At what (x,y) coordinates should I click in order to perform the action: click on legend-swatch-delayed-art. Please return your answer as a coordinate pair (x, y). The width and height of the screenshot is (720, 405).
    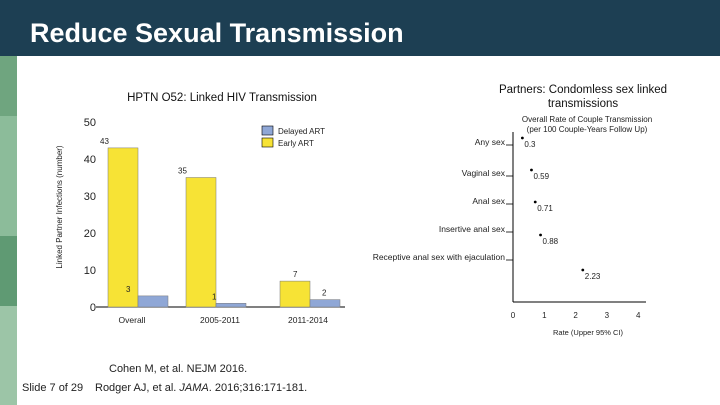
    Looking at the image, I should click on (267, 130).